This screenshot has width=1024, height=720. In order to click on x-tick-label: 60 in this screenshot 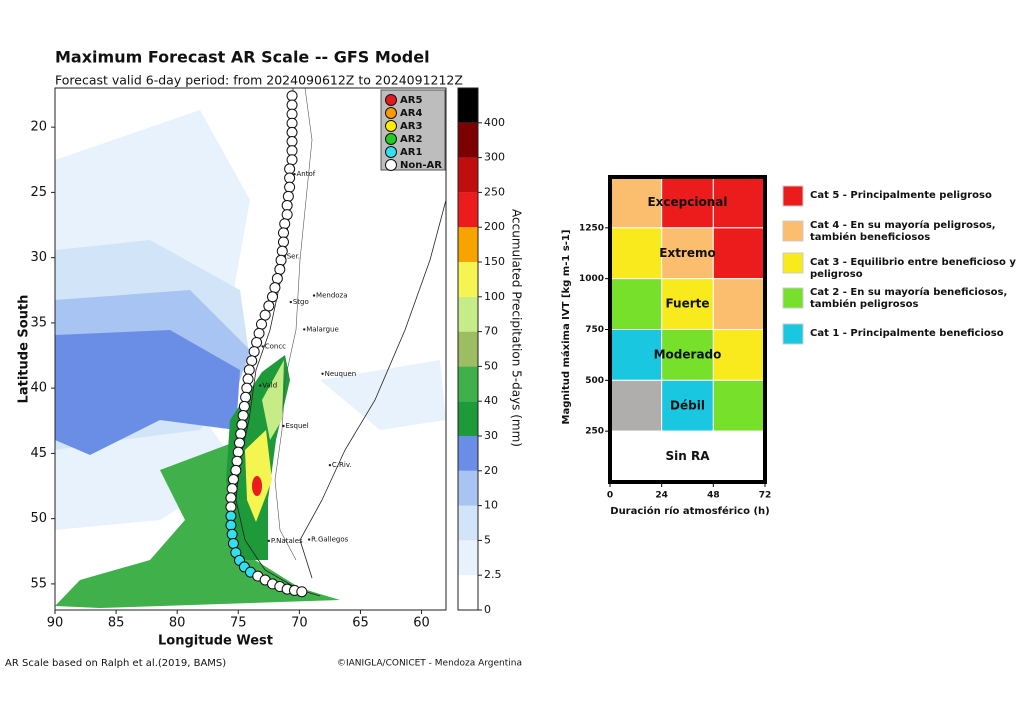, I will do `click(421, 623)`.